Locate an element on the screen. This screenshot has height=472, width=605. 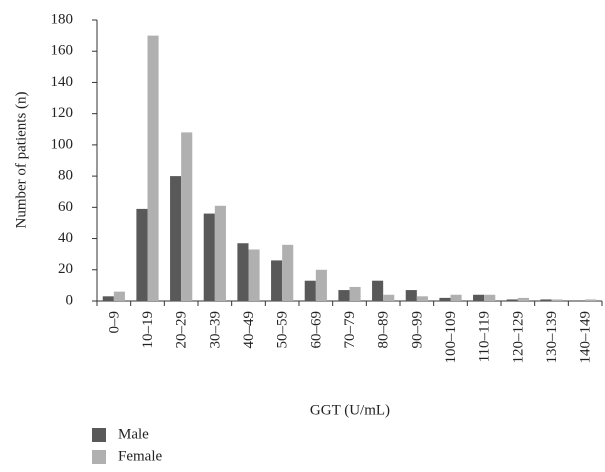
x-tick-label: 140–149 is located at coordinates (586, 337).